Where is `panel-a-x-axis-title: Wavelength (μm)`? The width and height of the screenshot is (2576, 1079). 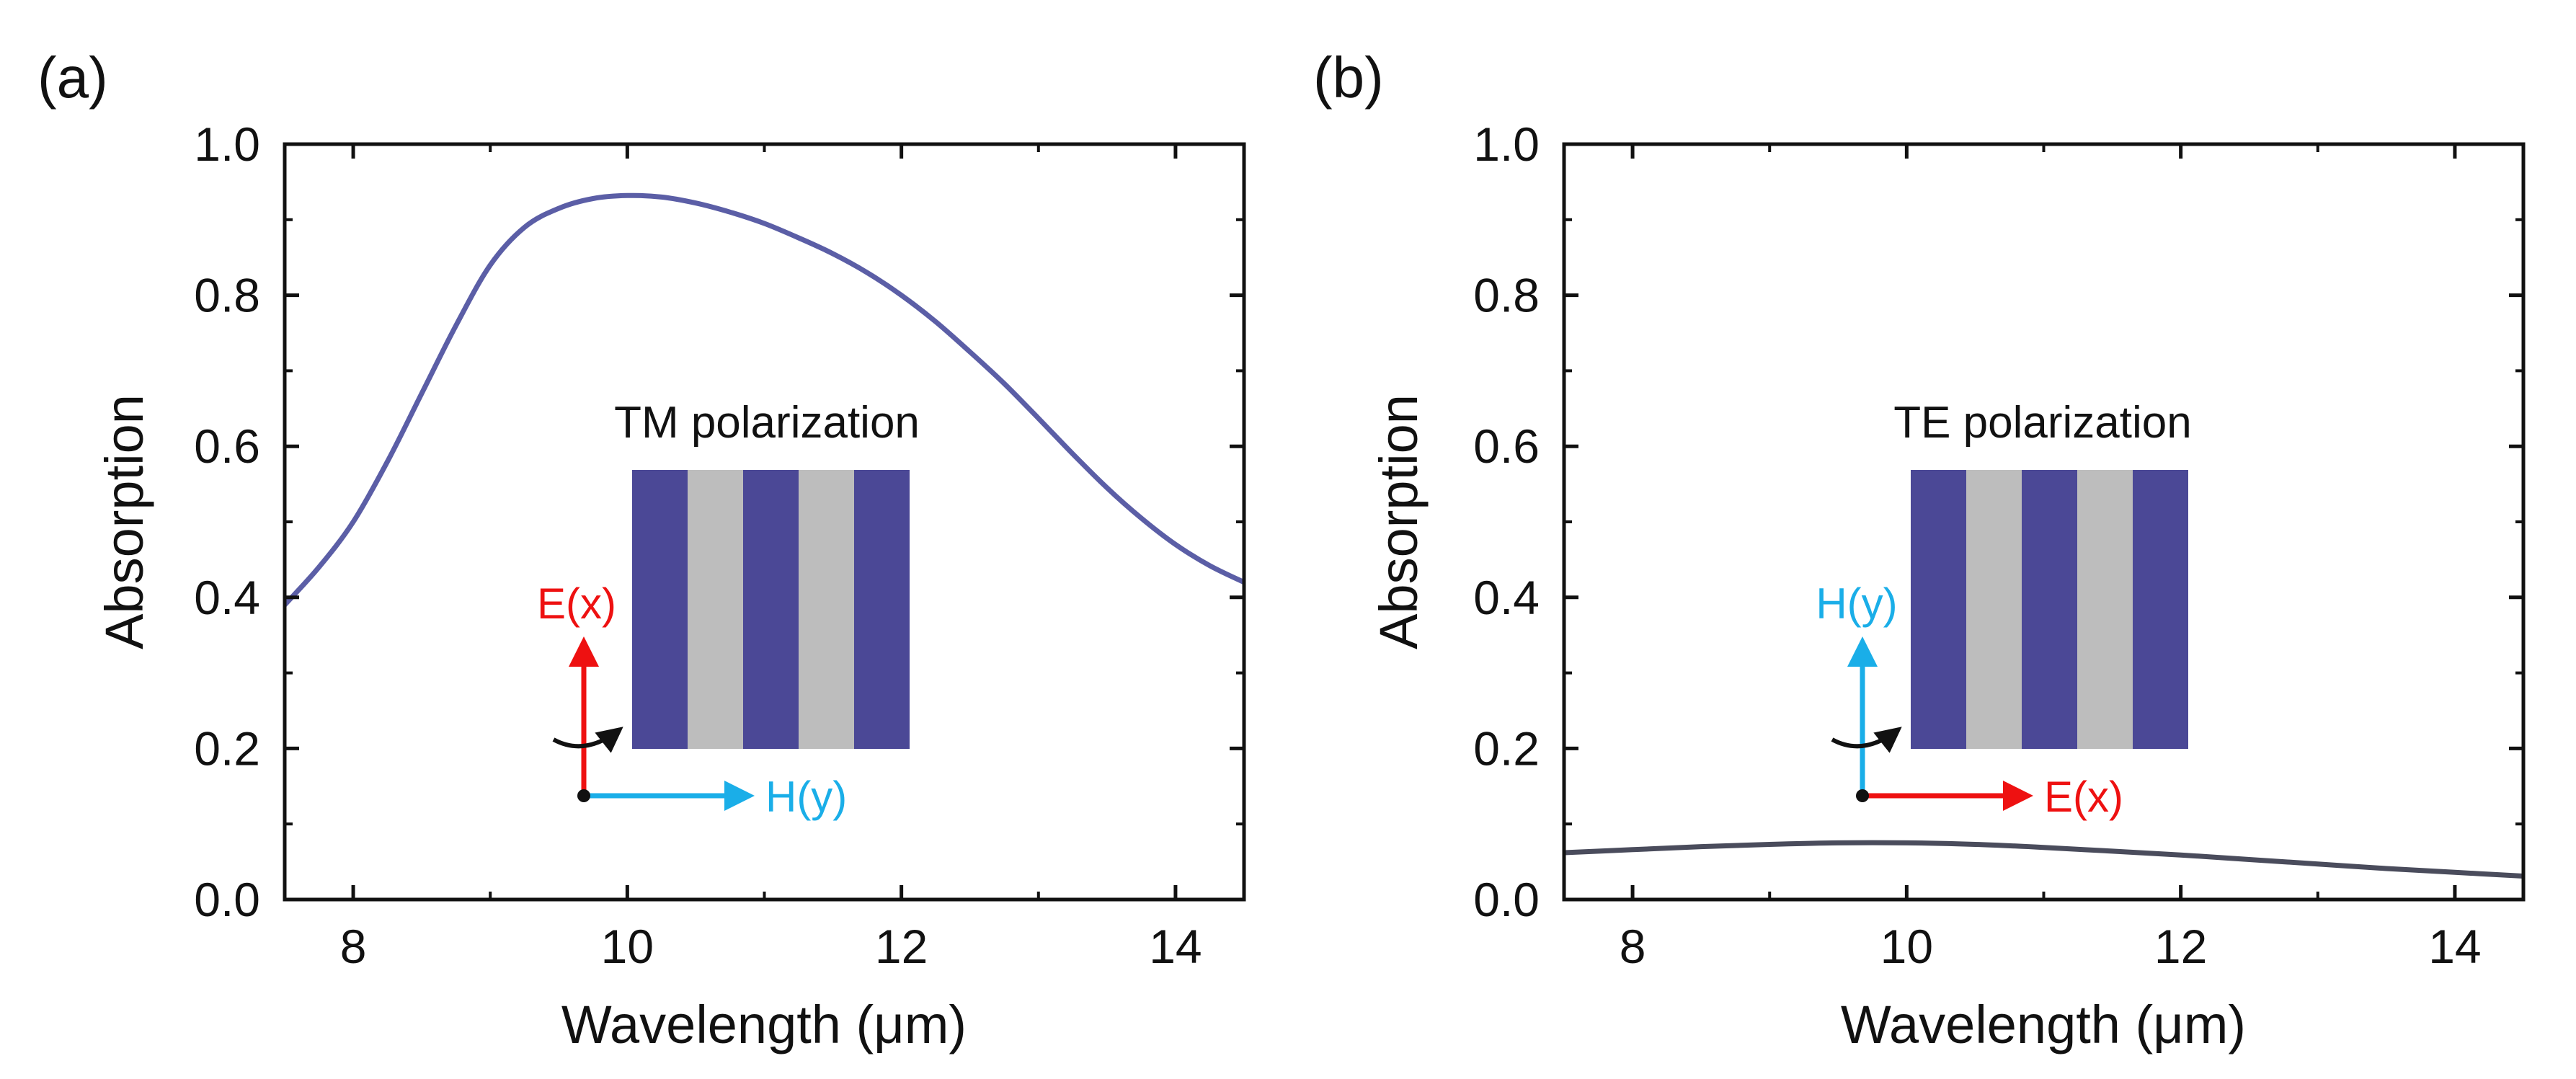 panel-a-x-axis-title: Wavelength (μm) is located at coordinates (764, 1024).